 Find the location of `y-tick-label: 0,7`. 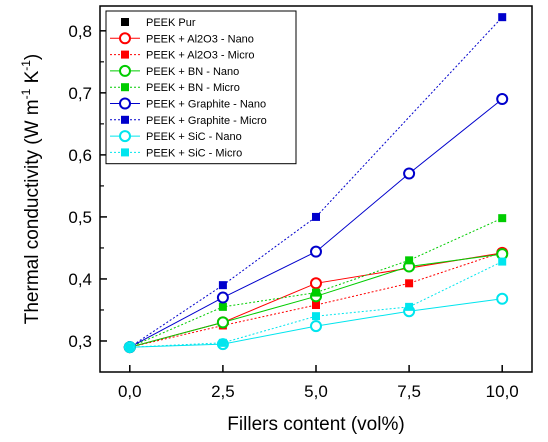

y-tick-label: 0,7 is located at coordinates (80, 93).